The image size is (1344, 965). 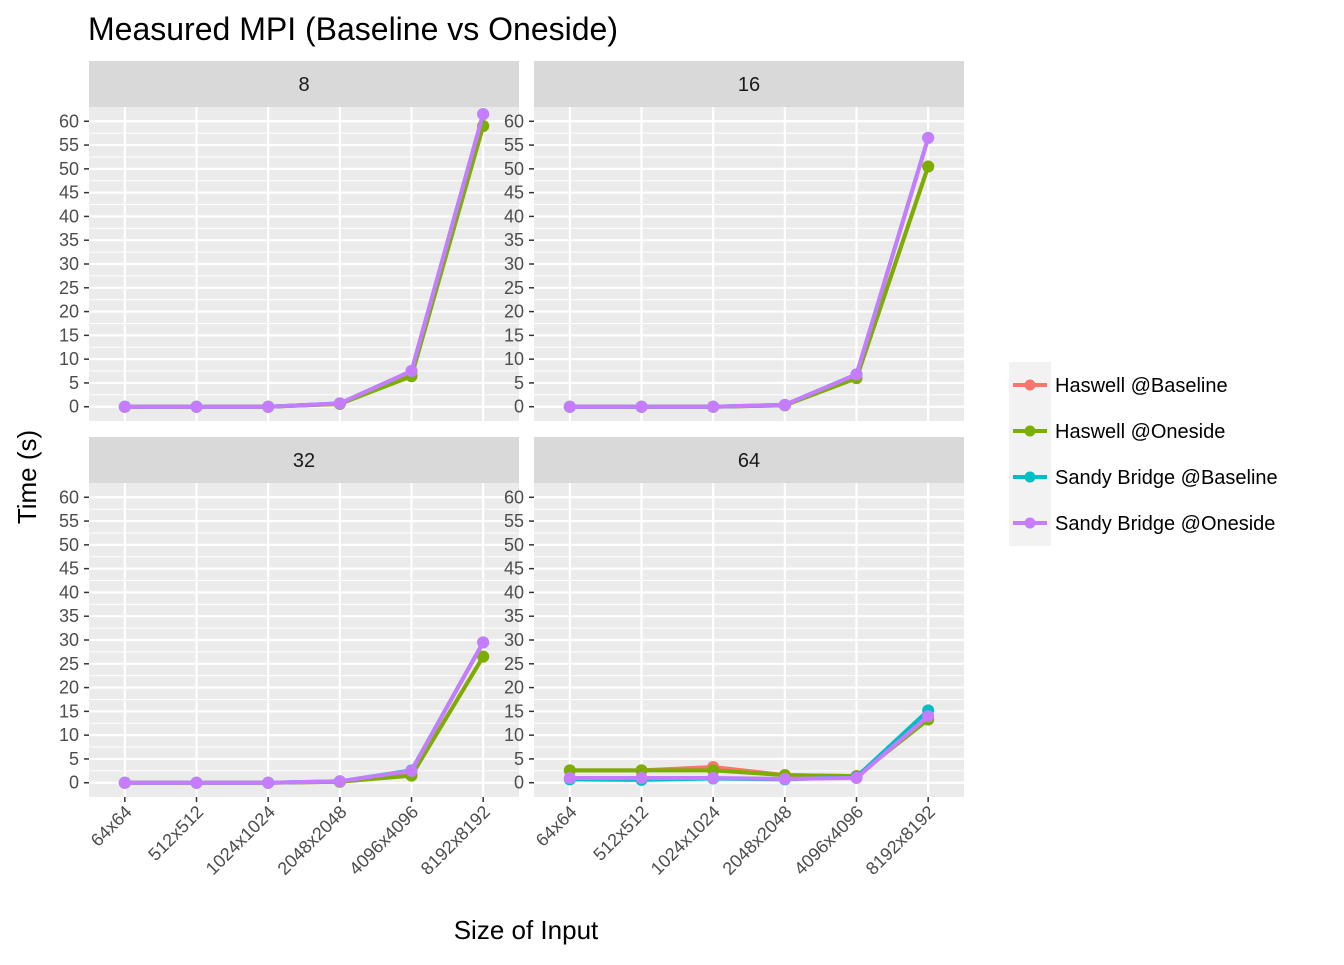 I want to click on y-tick-label: 35, so click(x=69, y=240).